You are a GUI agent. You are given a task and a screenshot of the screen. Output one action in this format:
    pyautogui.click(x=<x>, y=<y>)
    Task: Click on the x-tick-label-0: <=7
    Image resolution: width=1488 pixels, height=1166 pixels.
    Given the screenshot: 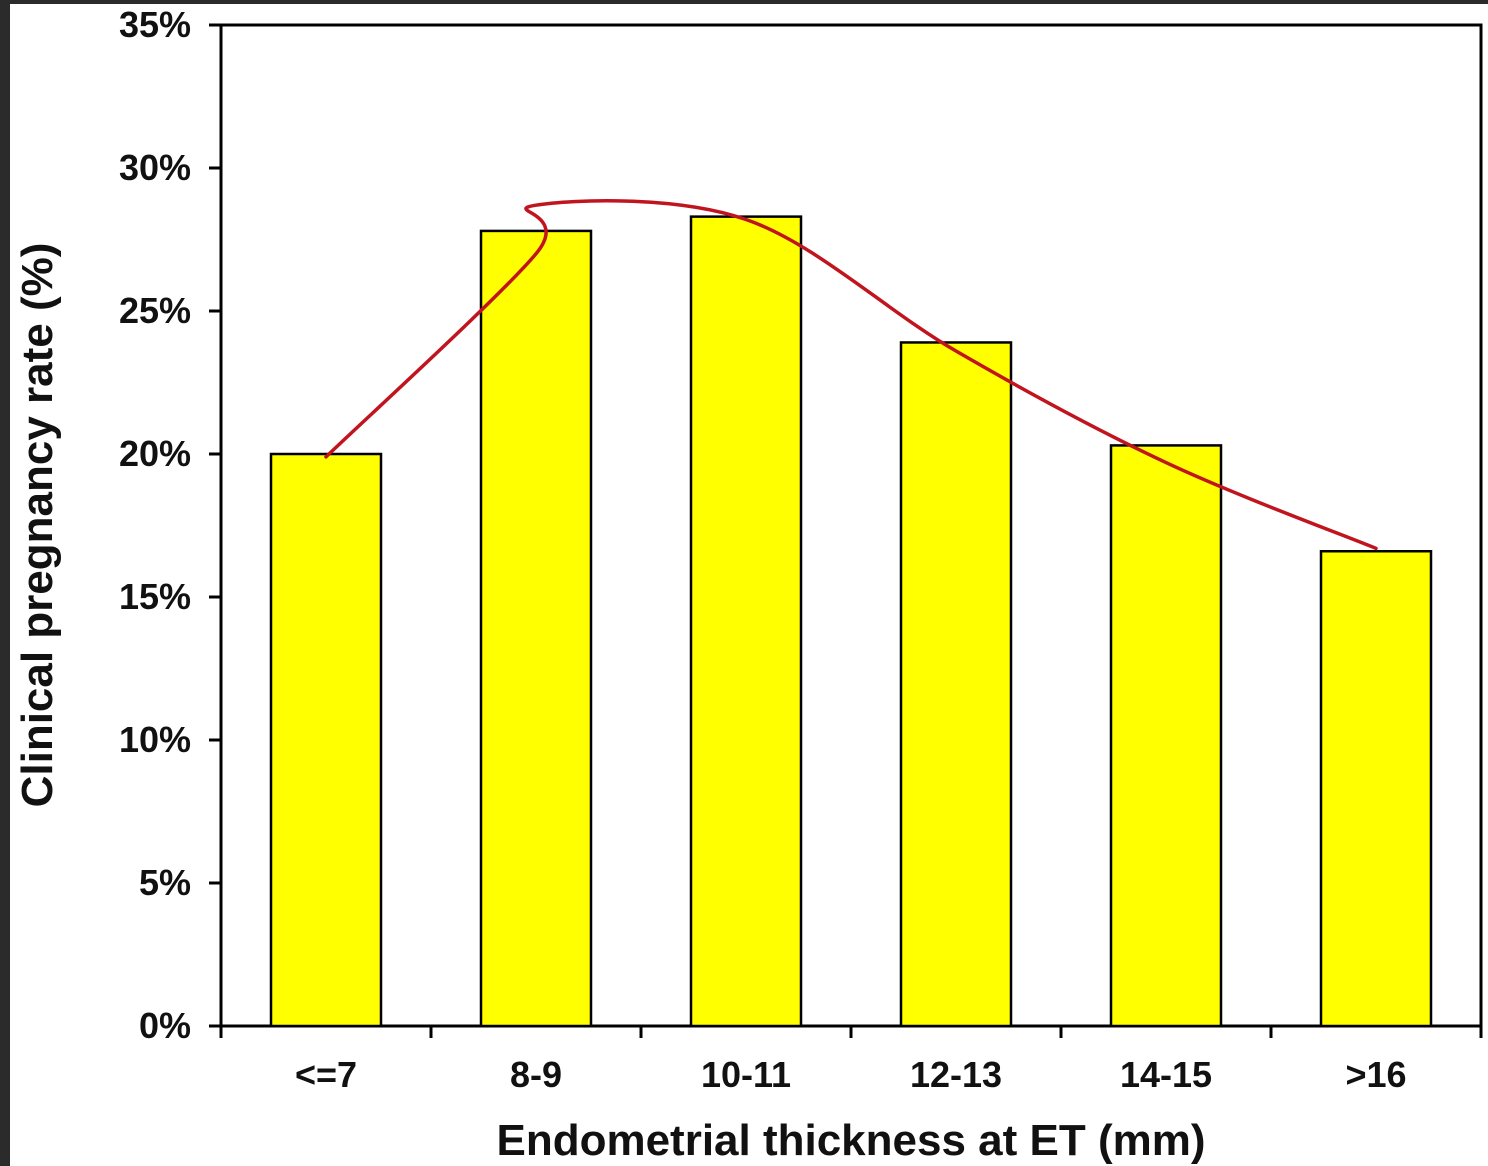 What is the action you would take?
    pyautogui.click(x=326, y=1074)
    